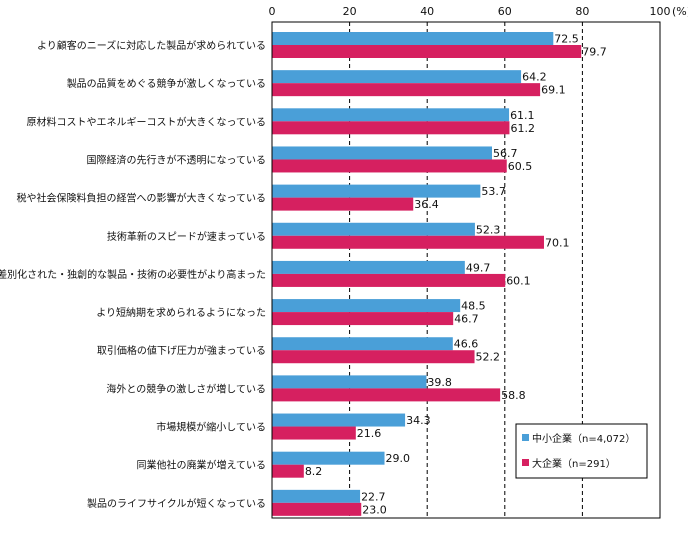 The height and width of the screenshot is (540, 688). I want to click on category-label-9: 取引価格の値下げ圧力が強まっている, so click(181, 350).